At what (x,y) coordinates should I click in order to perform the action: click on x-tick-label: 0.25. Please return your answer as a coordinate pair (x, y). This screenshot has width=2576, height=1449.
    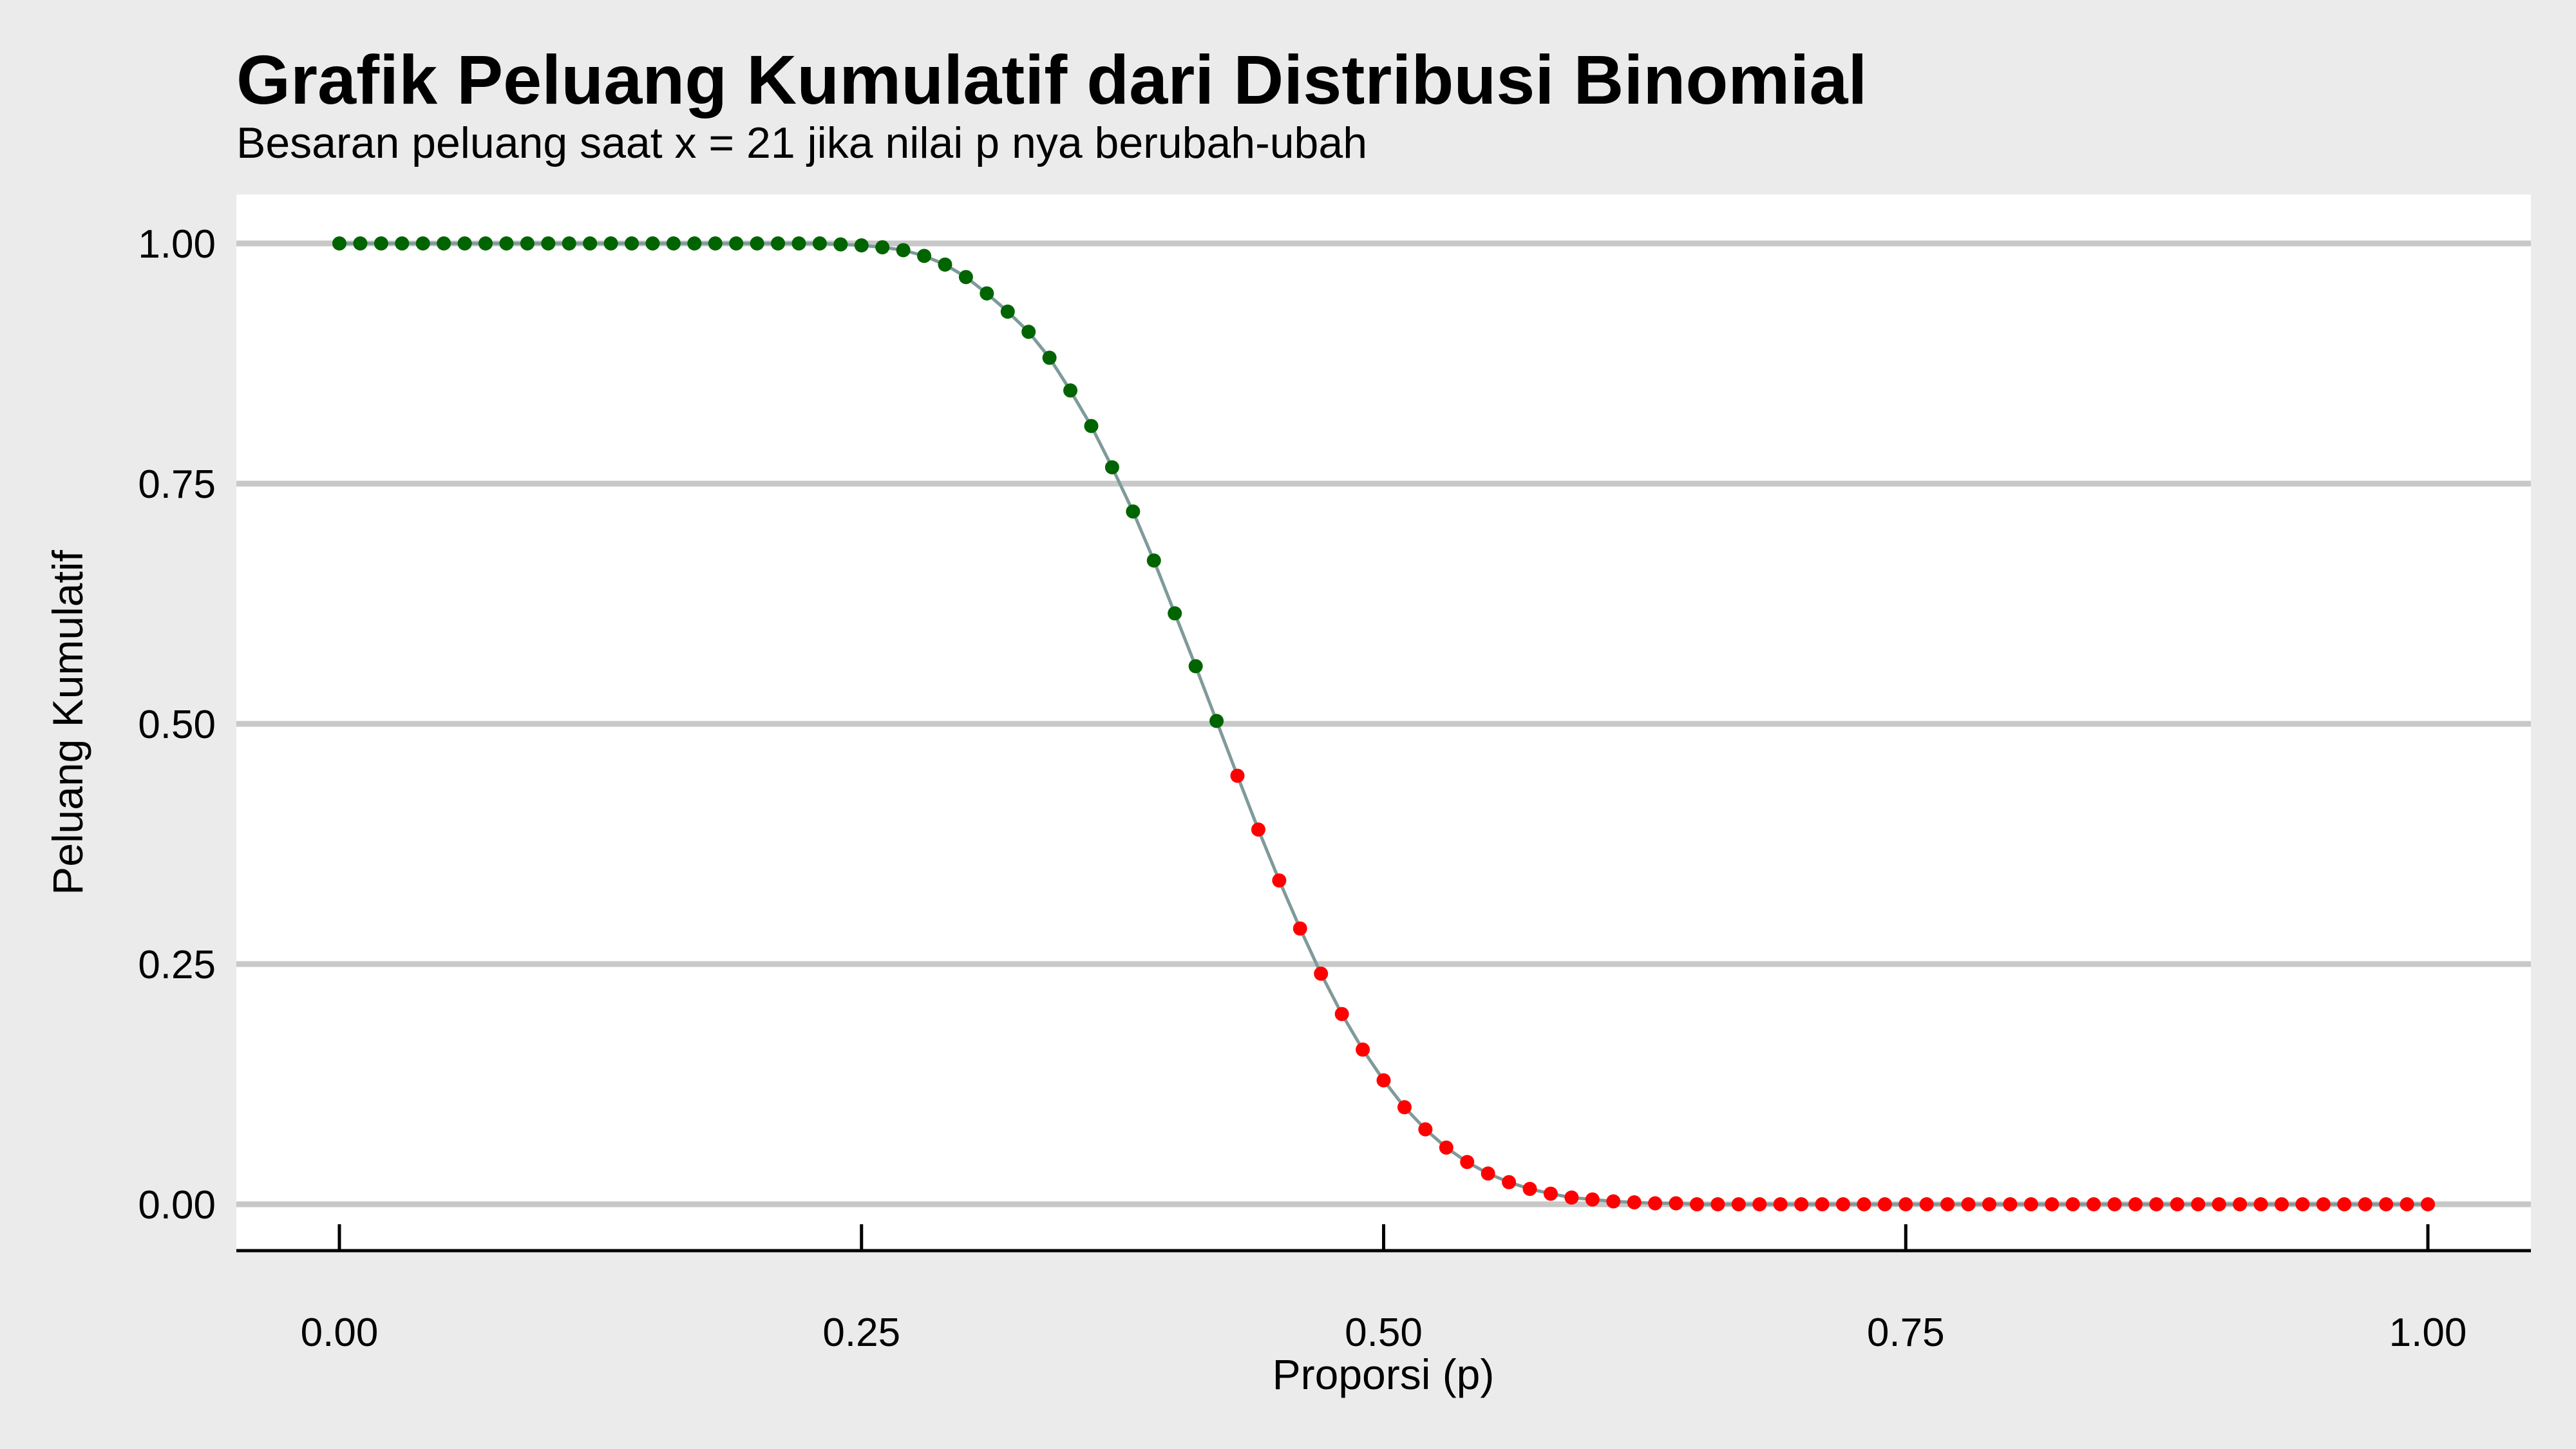
    Looking at the image, I should click on (861, 1333).